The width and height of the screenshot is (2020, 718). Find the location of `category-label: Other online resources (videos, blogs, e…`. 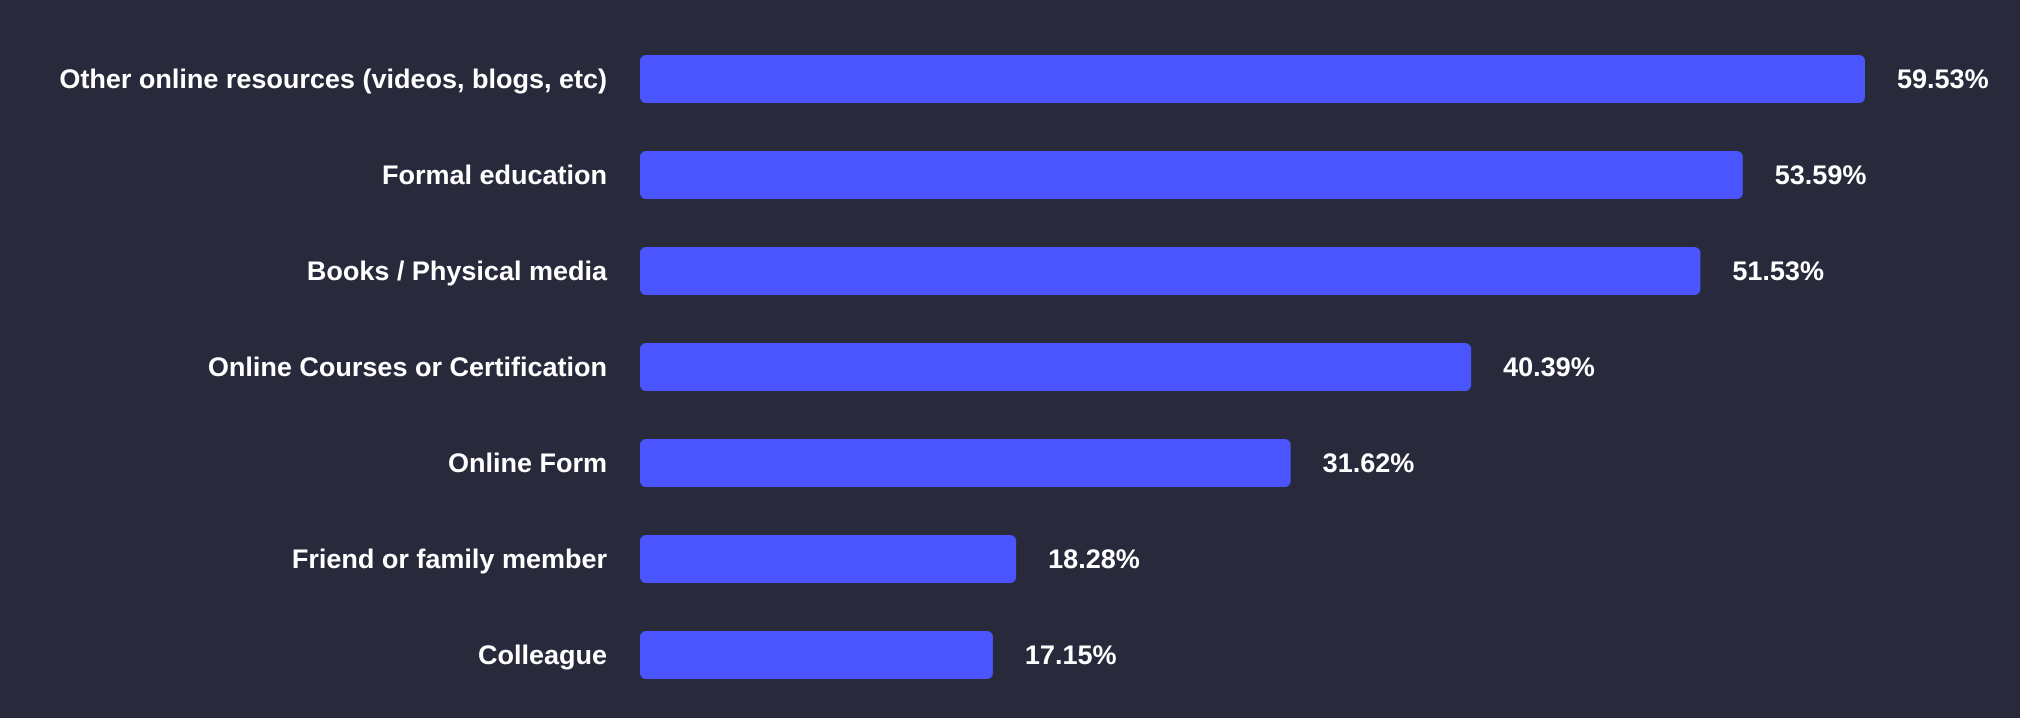

category-label: Other online resources (videos, blogs, e… is located at coordinates (333, 79).